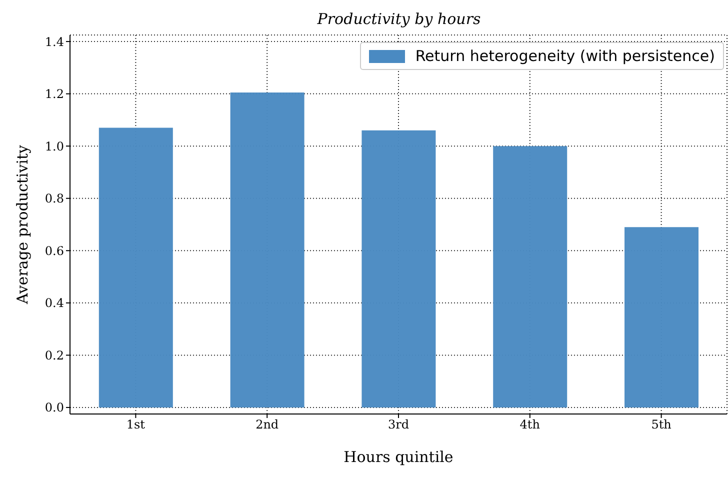 This screenshot has height=494, width=728. What do you see at coordinates (54, 94) in the screenshot?
I see `y-tick-label: 1.2` at bounding box center [54, 94].